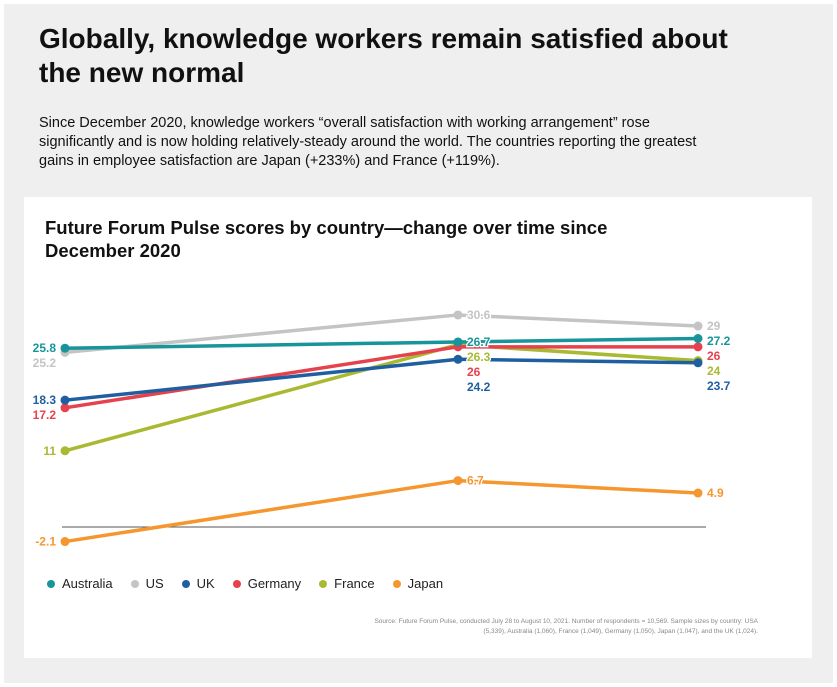  Describe the element at coordinates (714, 326) in the screenshot. I see `data-label-us: 29` at that location.